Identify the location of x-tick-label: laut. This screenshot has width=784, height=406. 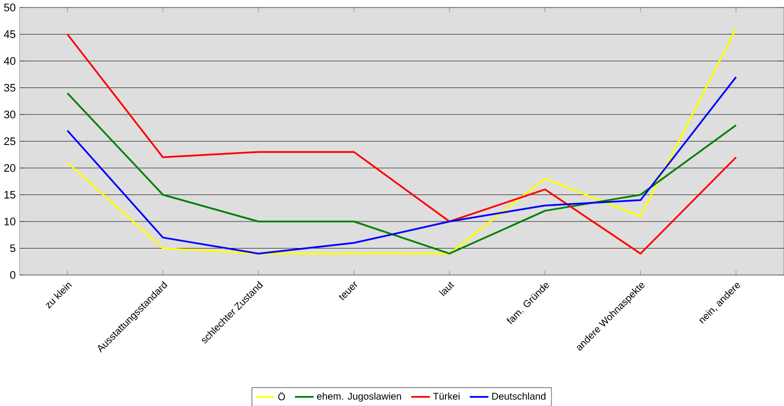
(446, 289).